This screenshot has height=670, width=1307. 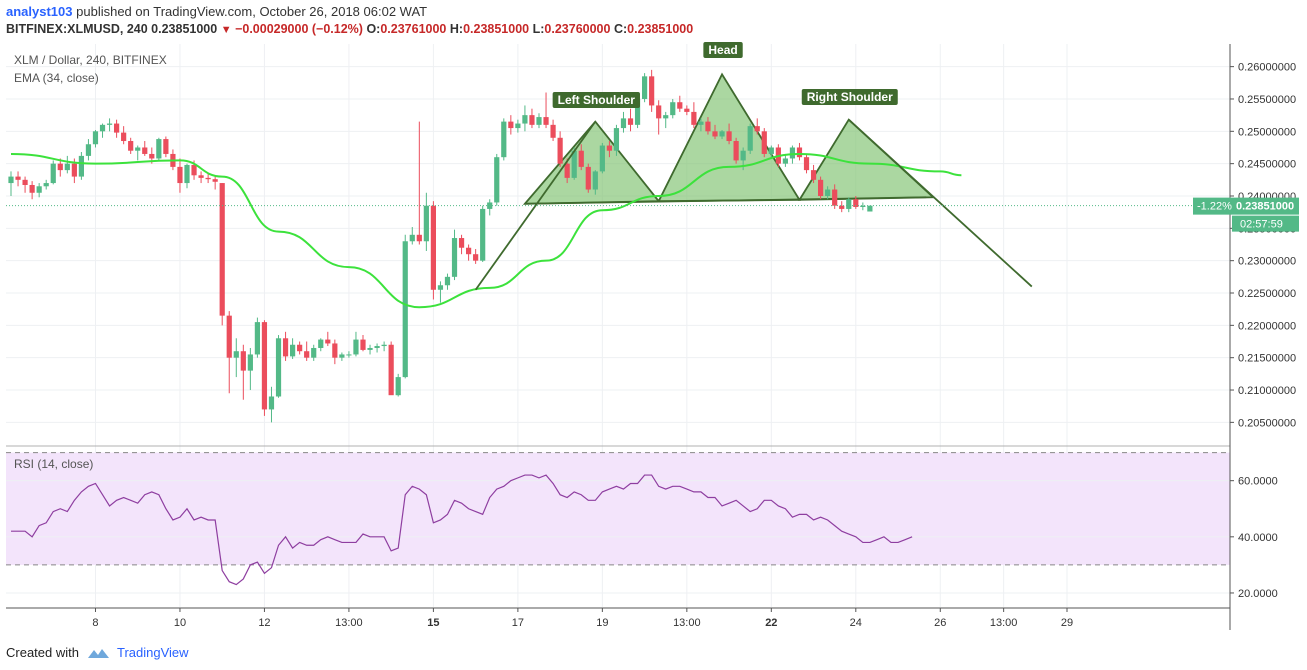 What do you see at coordinates (620, 29) in the screenshot?
I see `close-label: C:` at bounding box center [620, 29].